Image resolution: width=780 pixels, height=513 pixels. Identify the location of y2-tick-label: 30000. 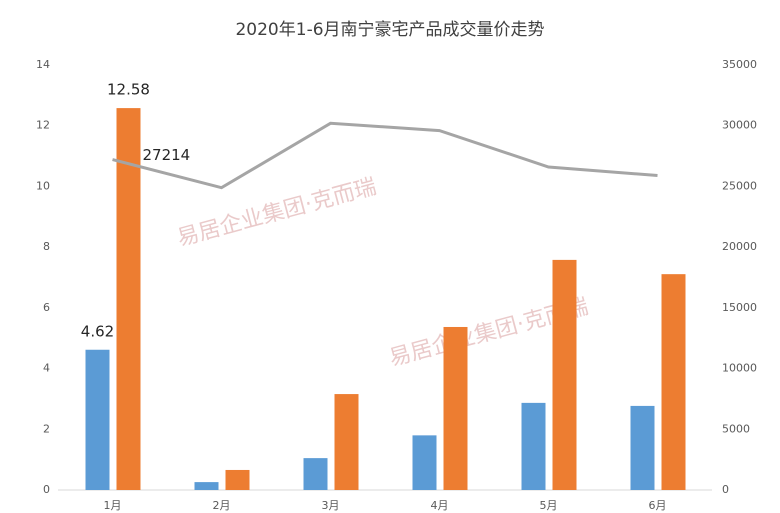
(739, 125).